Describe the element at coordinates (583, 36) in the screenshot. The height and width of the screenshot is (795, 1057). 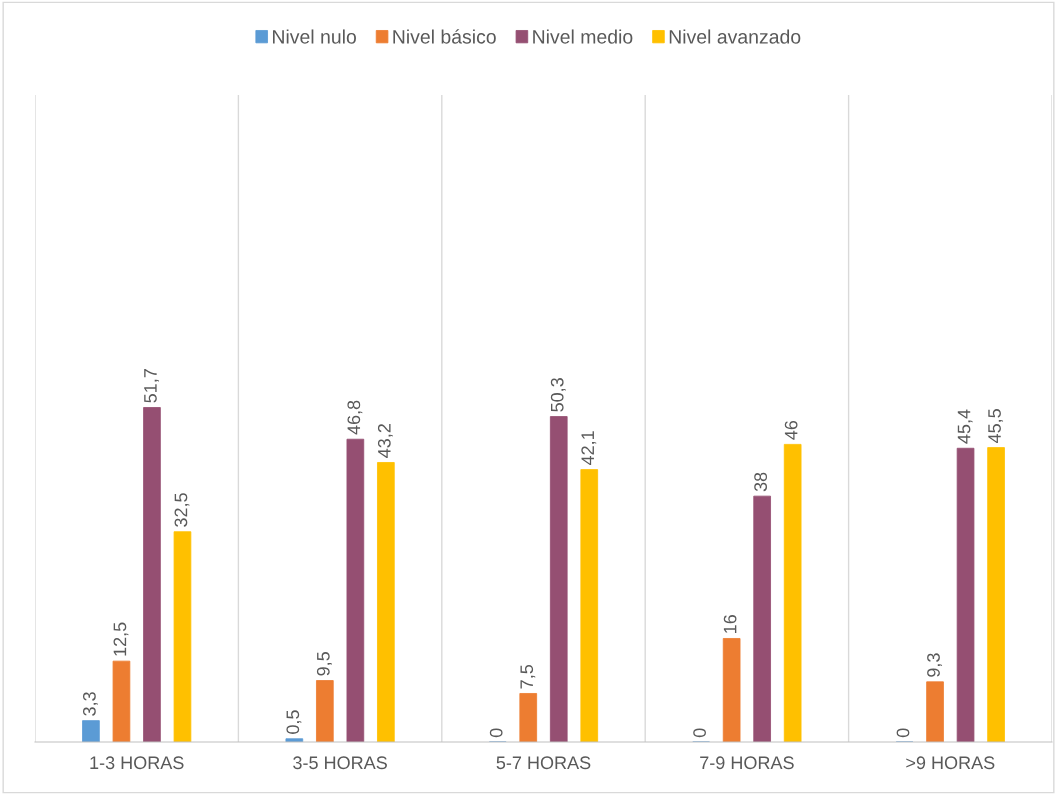
I see `legend-label: Nivel medio` at that location.